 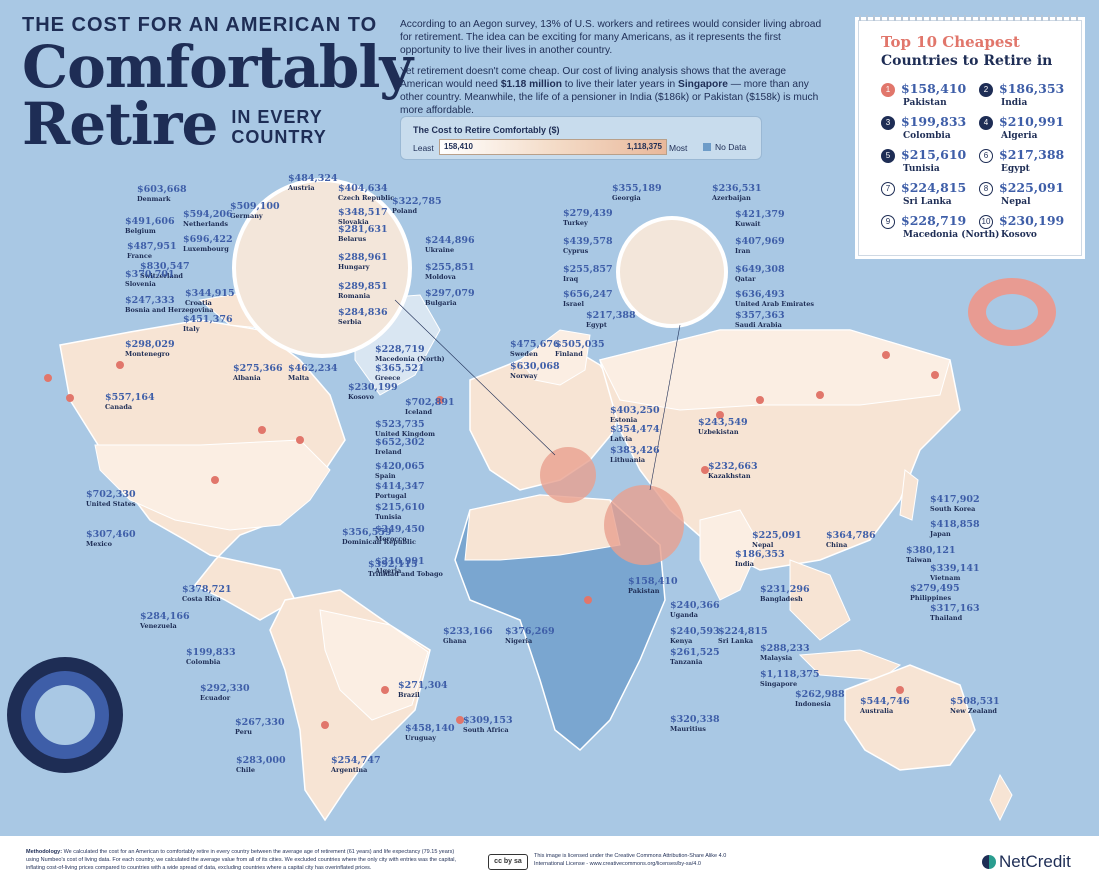 What do you see at coordinates (1032, 88) in the screenshot?
I see `top10-value: $186,353` at bounding box center [1032, 88].